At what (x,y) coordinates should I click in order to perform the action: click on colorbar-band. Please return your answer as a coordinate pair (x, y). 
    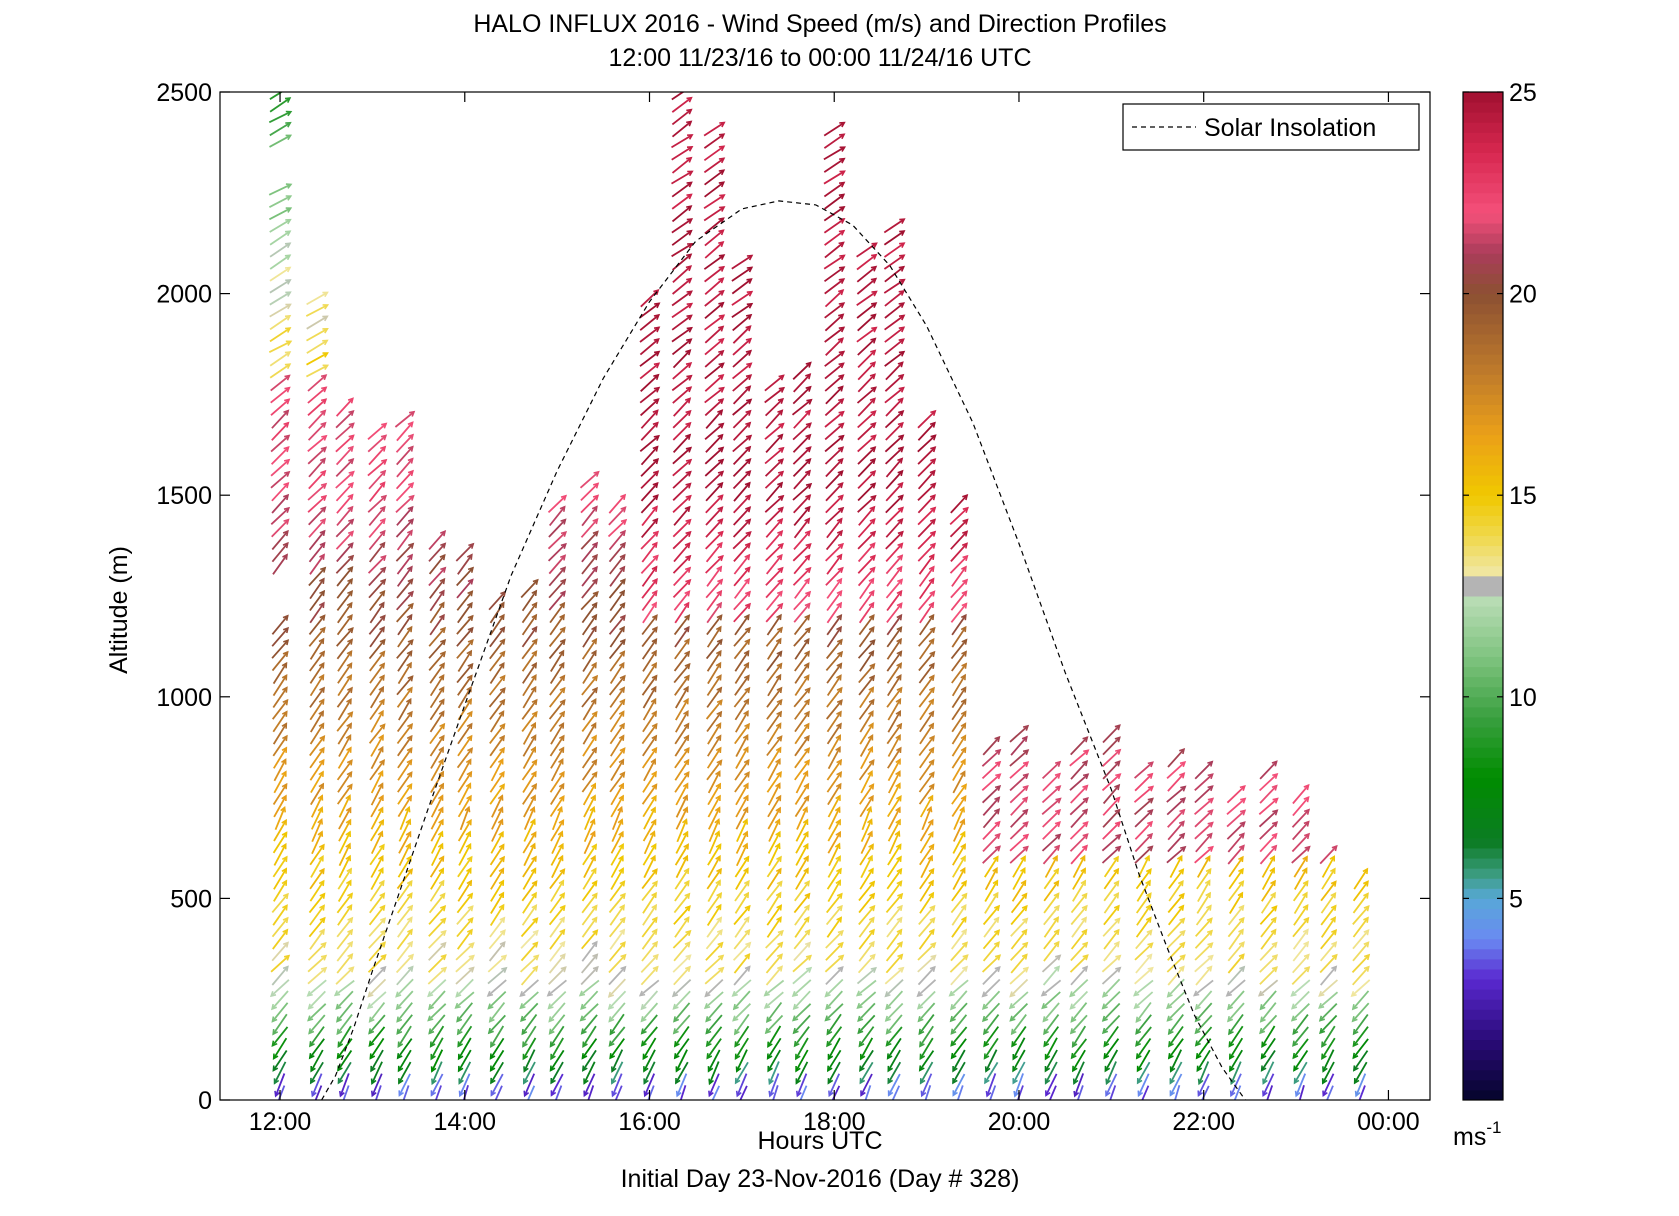
    Looking at the image, I should click on (1483, 994).